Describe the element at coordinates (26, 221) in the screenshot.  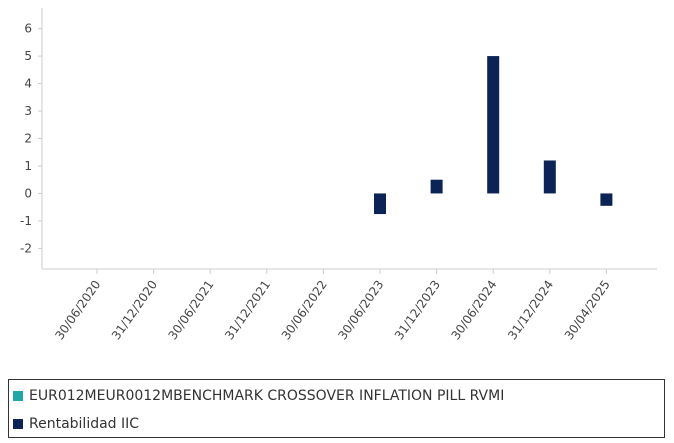
I see `y-tick-label: -1` at that location.